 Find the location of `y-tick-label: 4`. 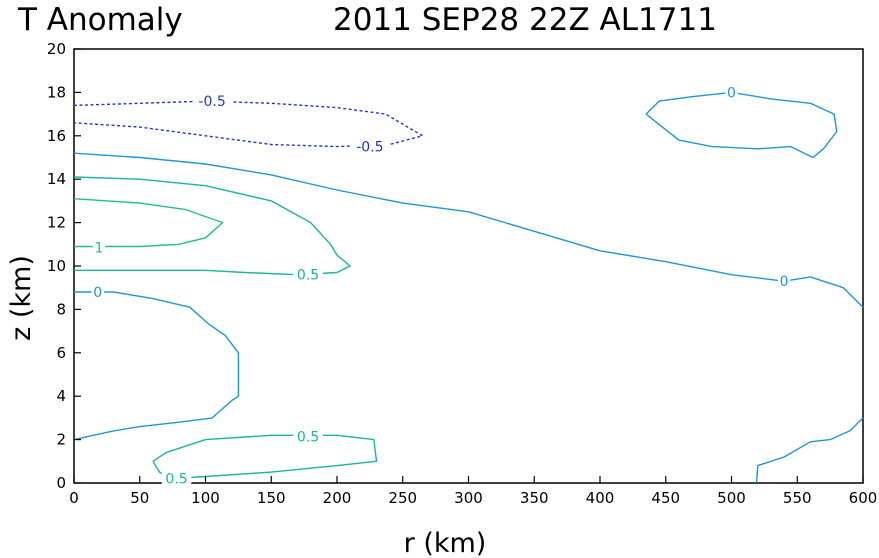

y-tick-label: 4 is located at coordinates (61, 396).